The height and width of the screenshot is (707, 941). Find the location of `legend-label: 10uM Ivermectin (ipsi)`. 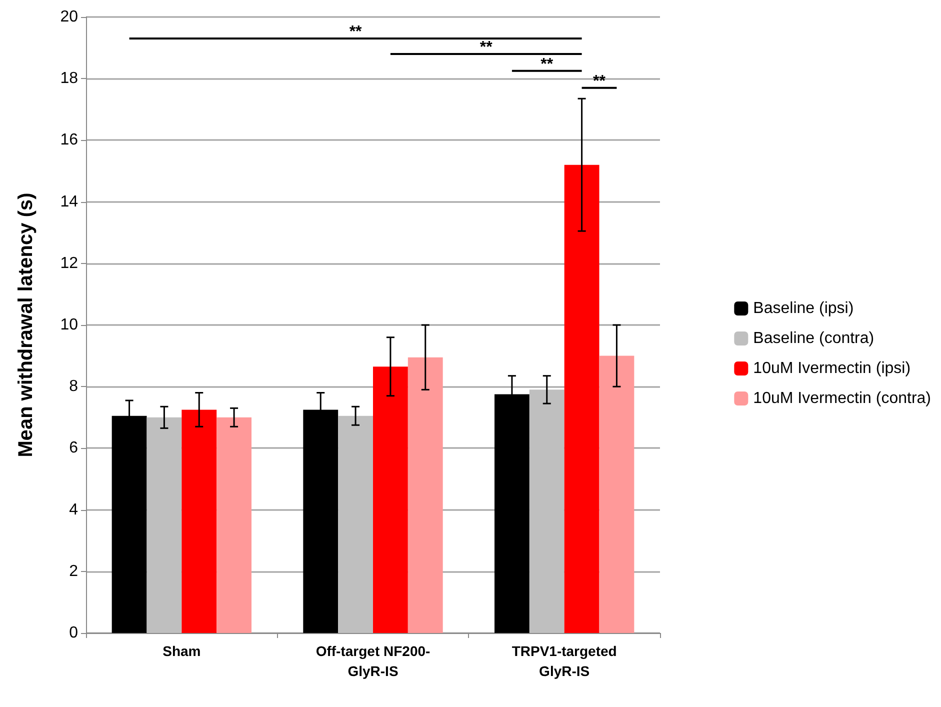

legend-label: 10uM Ivermectin (ipsi) is located at coordinates (832, 368).